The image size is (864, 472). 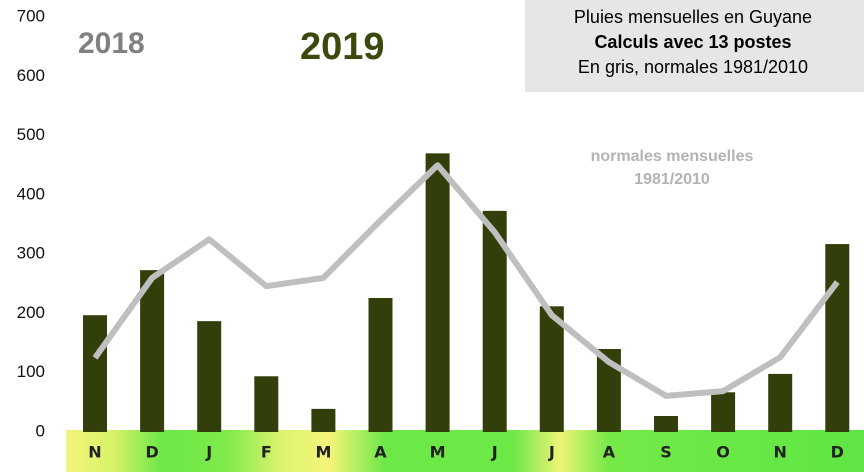 What do you see at coordinates (31, 371) in the screenshot?
I see `y-tick-label: 100` at bounding box center [31, 371].